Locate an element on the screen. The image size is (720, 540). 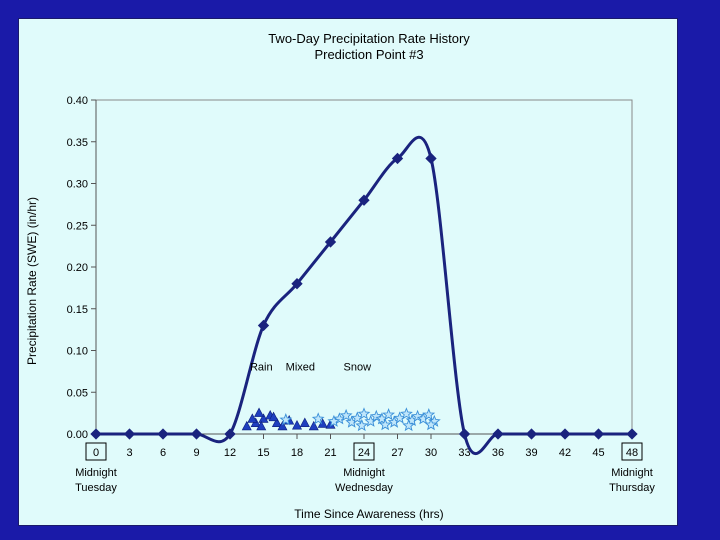
y-tick-label: 0.20 is located at coordinates (77, 268).